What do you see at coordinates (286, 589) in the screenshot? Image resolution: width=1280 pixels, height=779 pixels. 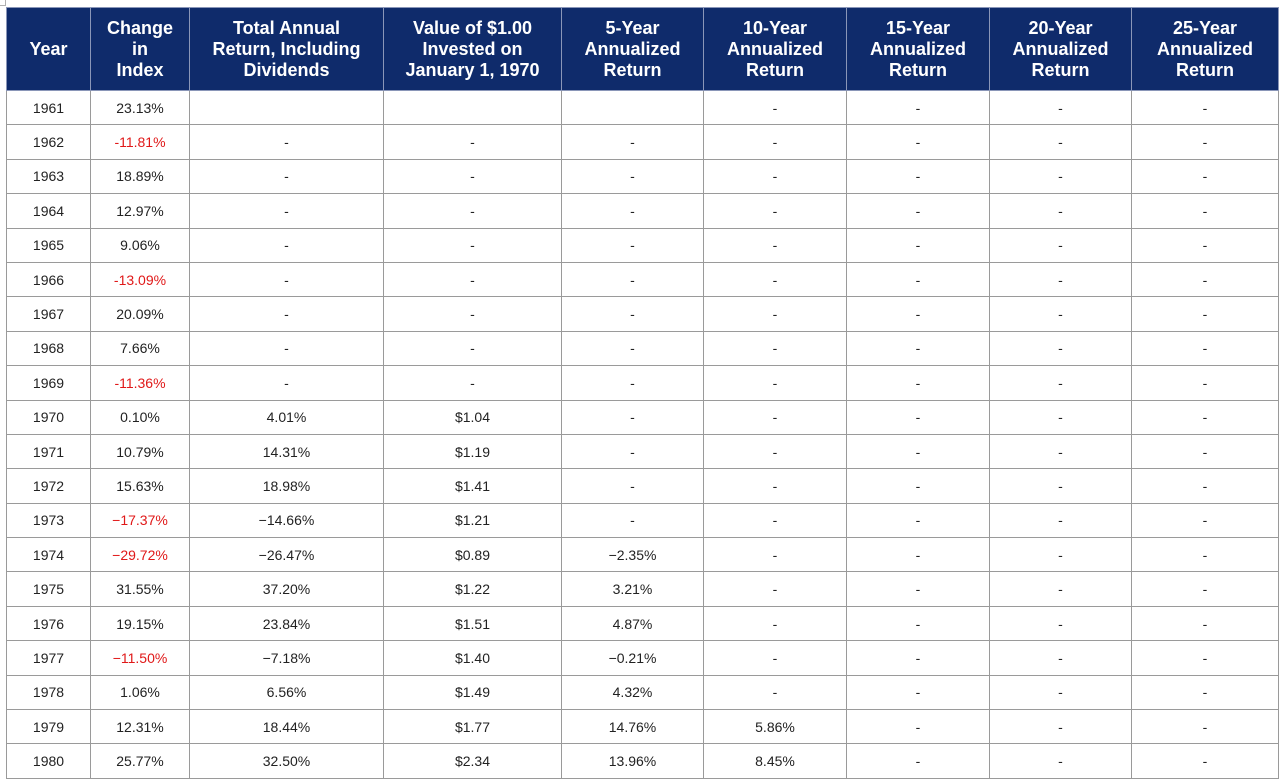 I see `cell-total-annual-return: 37.20%` at bounding box center [286, 589].